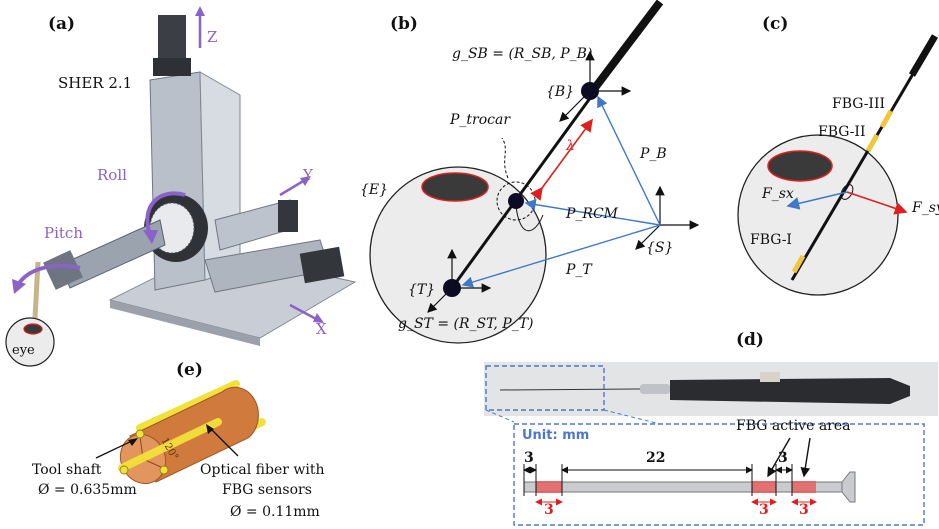 The height and width of the screenshot is (529, 939). I want to click on panel-b-label: (b), so click(404, 24).